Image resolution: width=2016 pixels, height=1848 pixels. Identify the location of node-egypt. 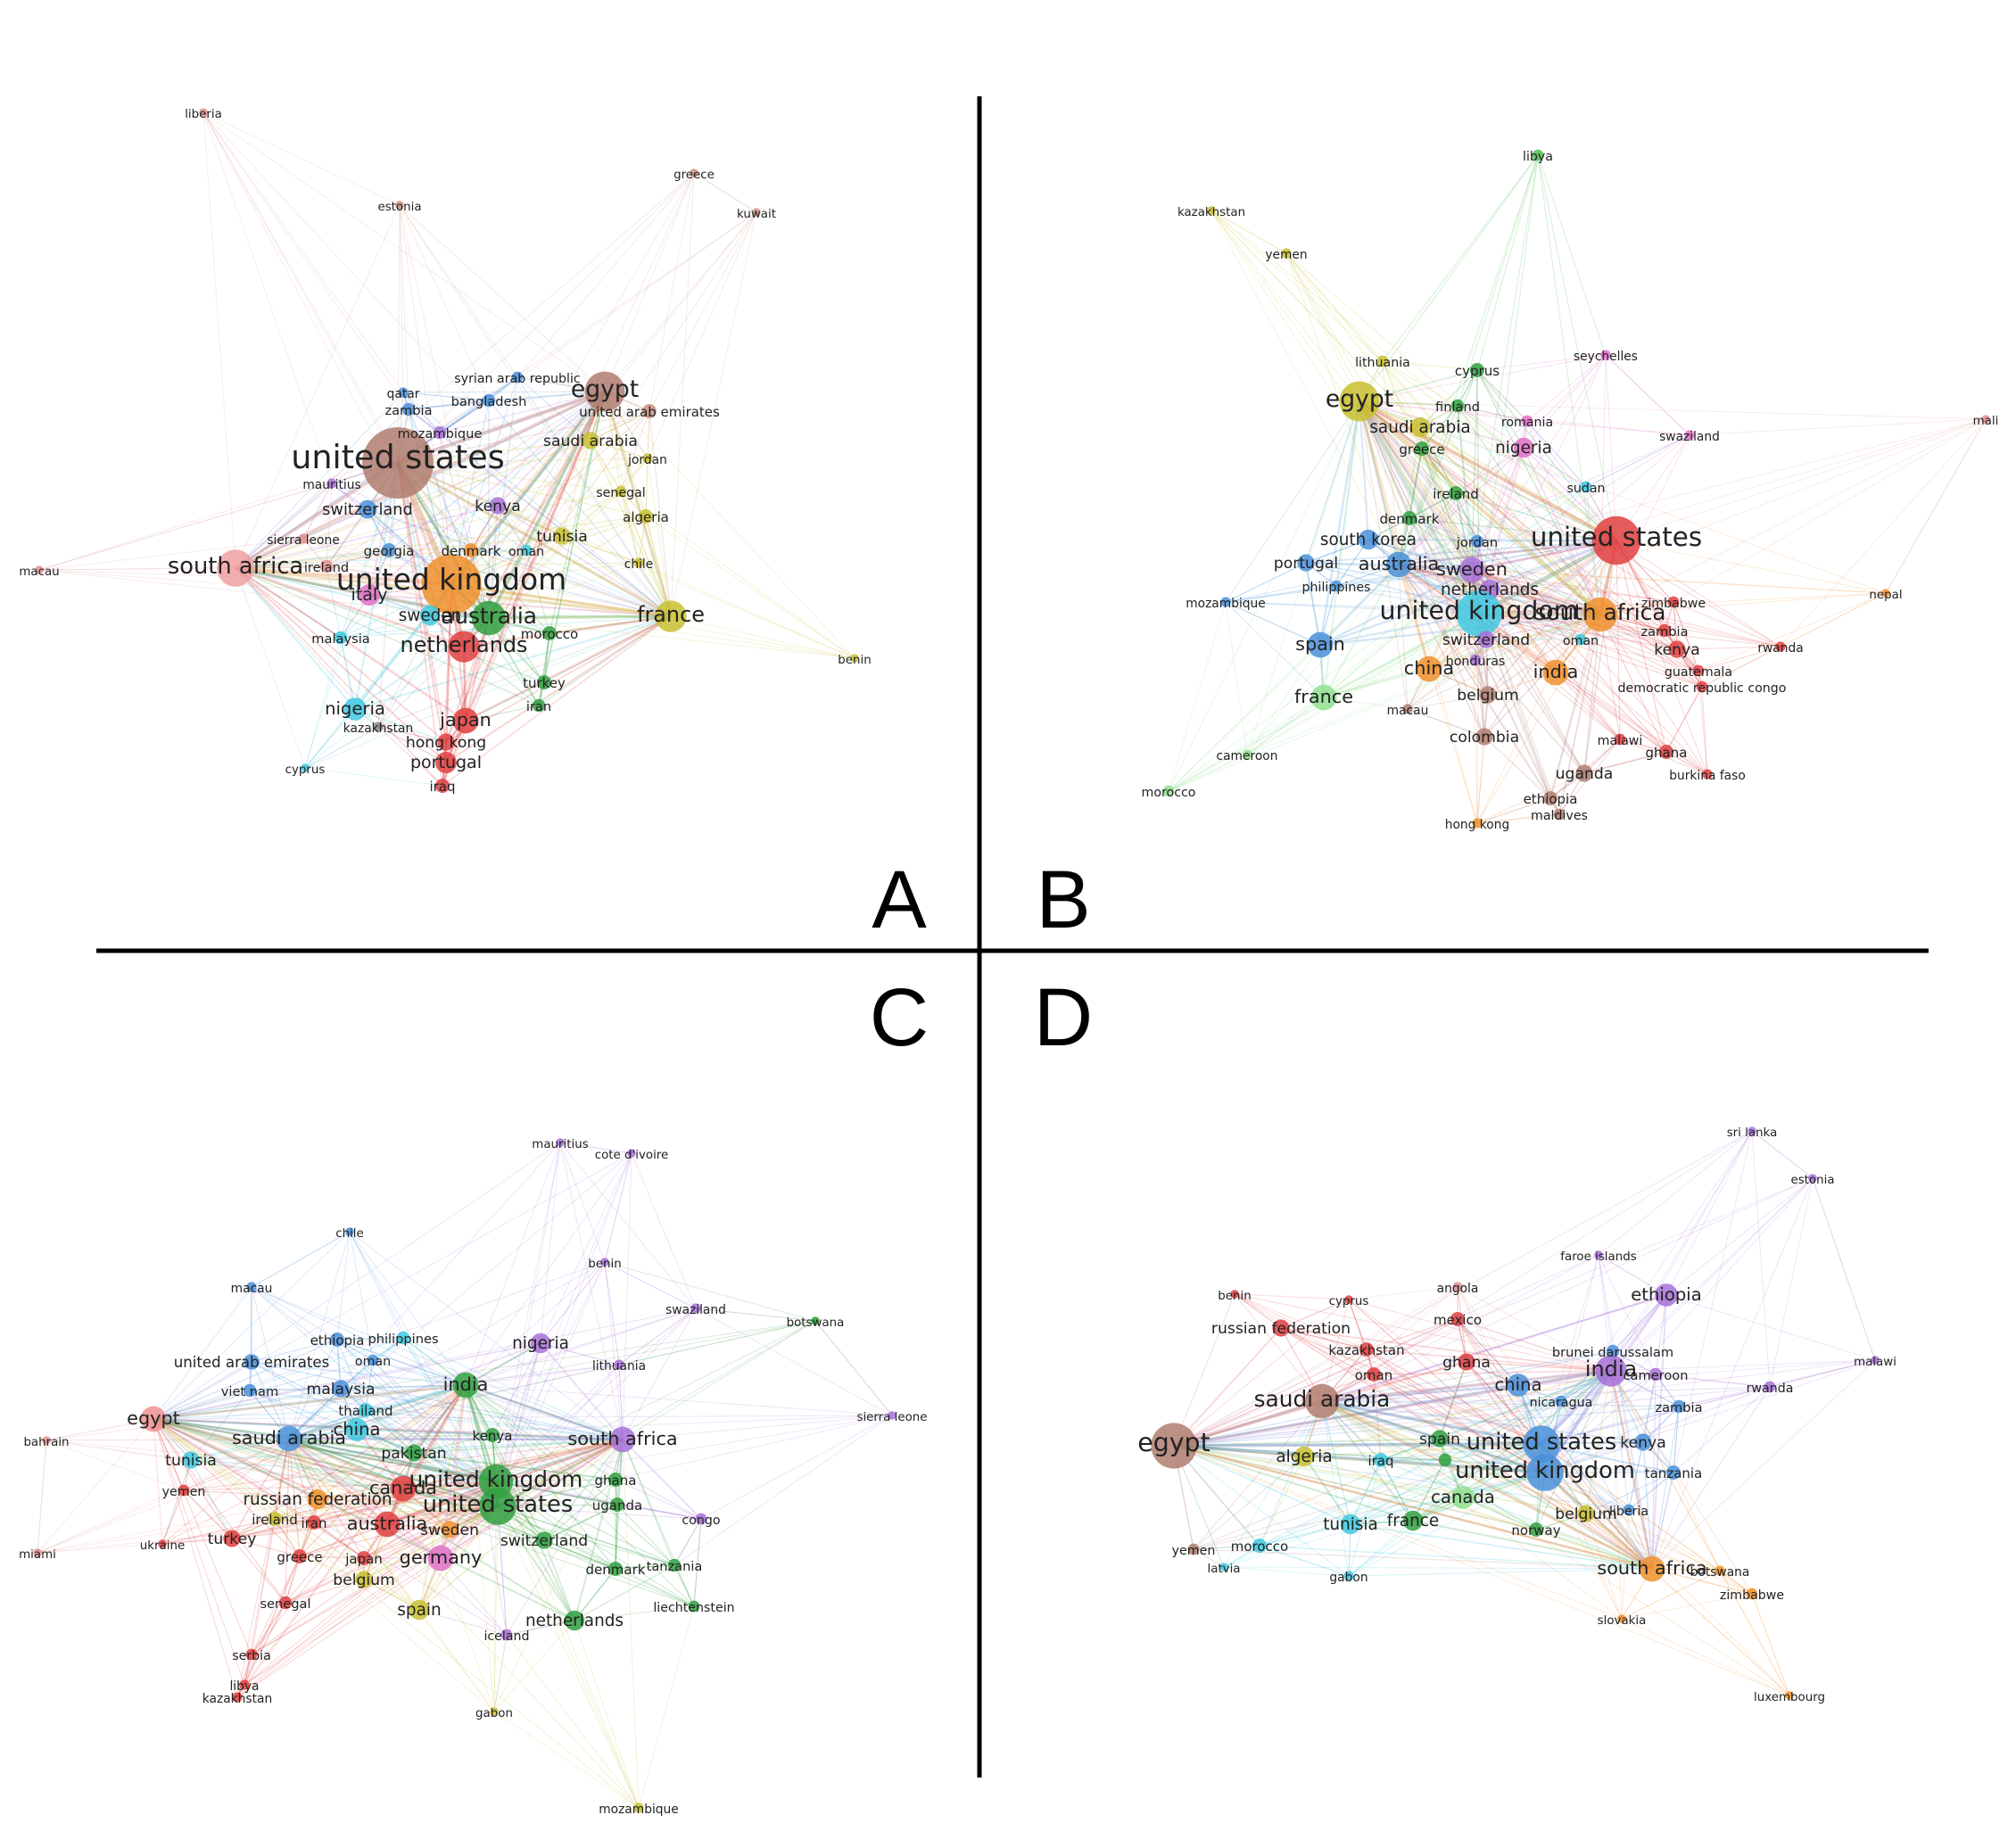
(1359, 401).